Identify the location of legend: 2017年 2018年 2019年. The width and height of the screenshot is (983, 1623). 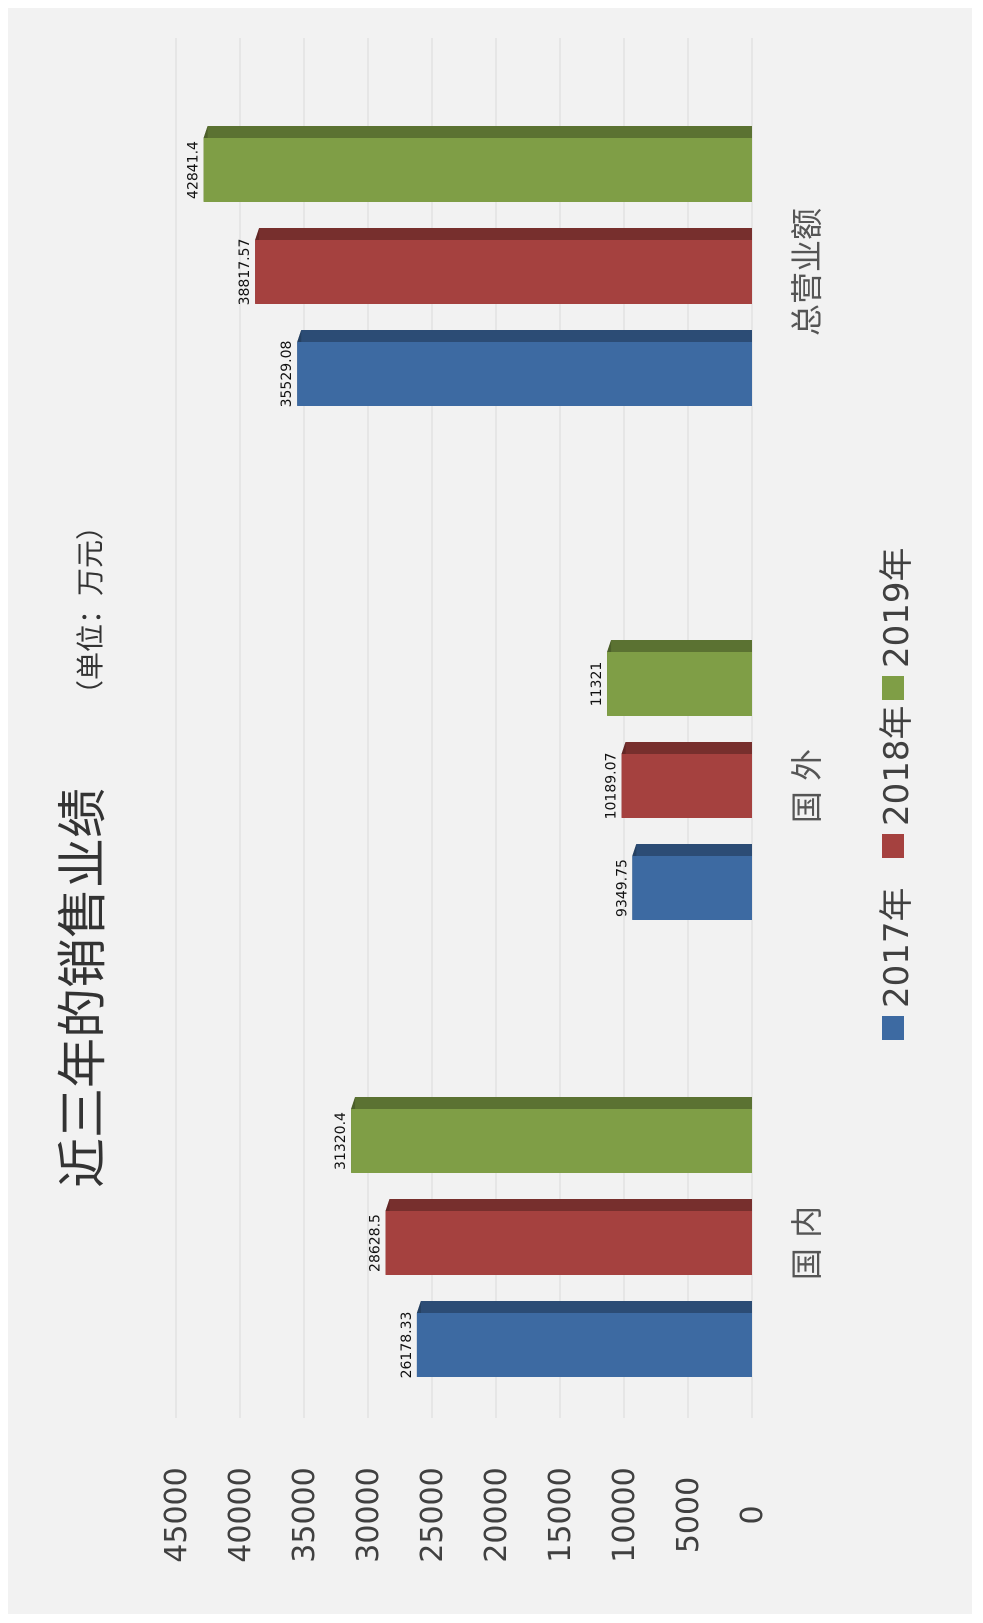
(897, 793).